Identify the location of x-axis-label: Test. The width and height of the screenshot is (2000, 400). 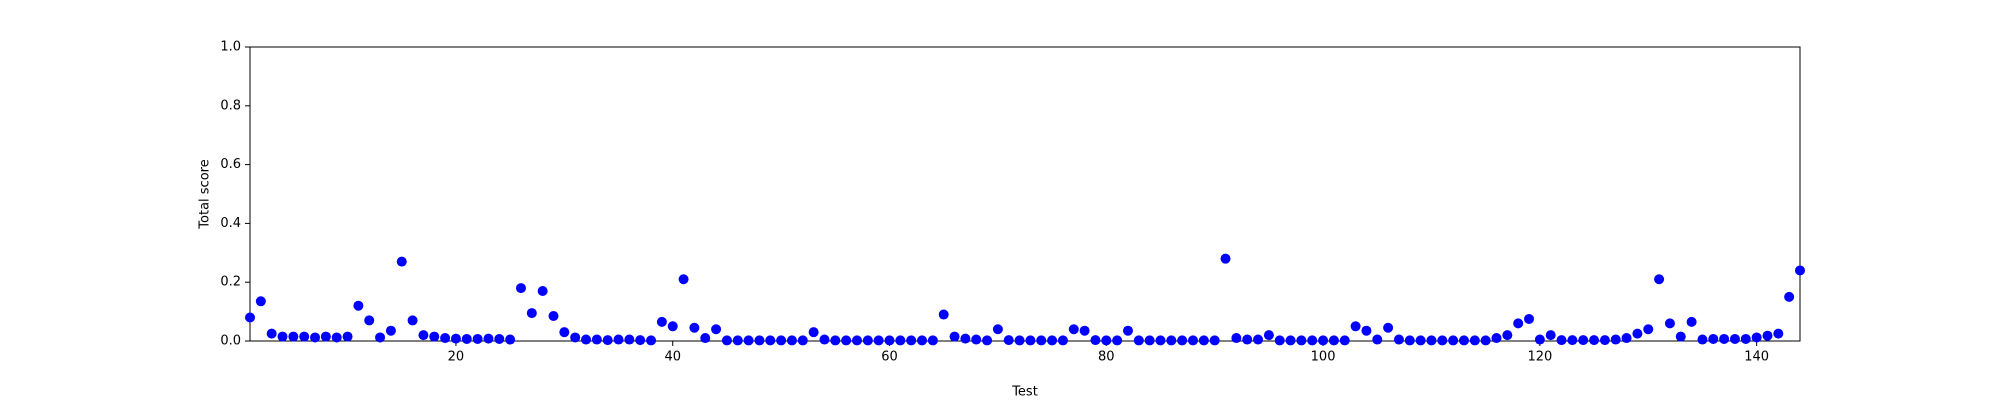
(1024, 392).